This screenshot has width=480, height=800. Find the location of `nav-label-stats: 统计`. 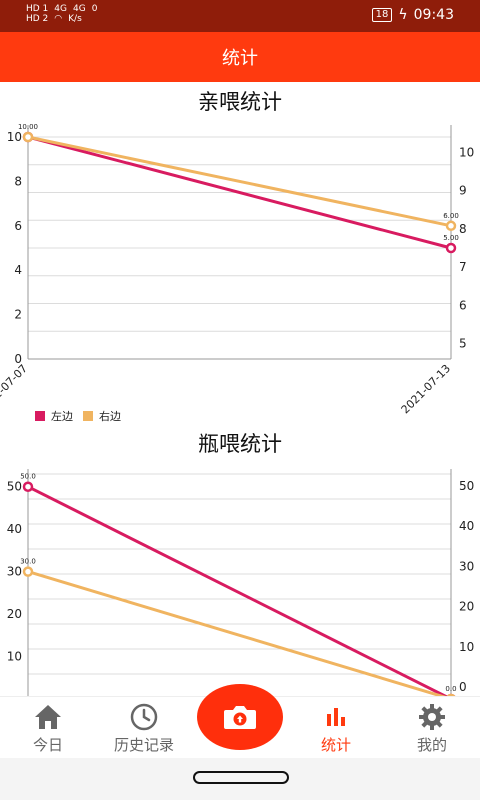

nav-label-stats: 统计 is located at coordinates (335, 744).